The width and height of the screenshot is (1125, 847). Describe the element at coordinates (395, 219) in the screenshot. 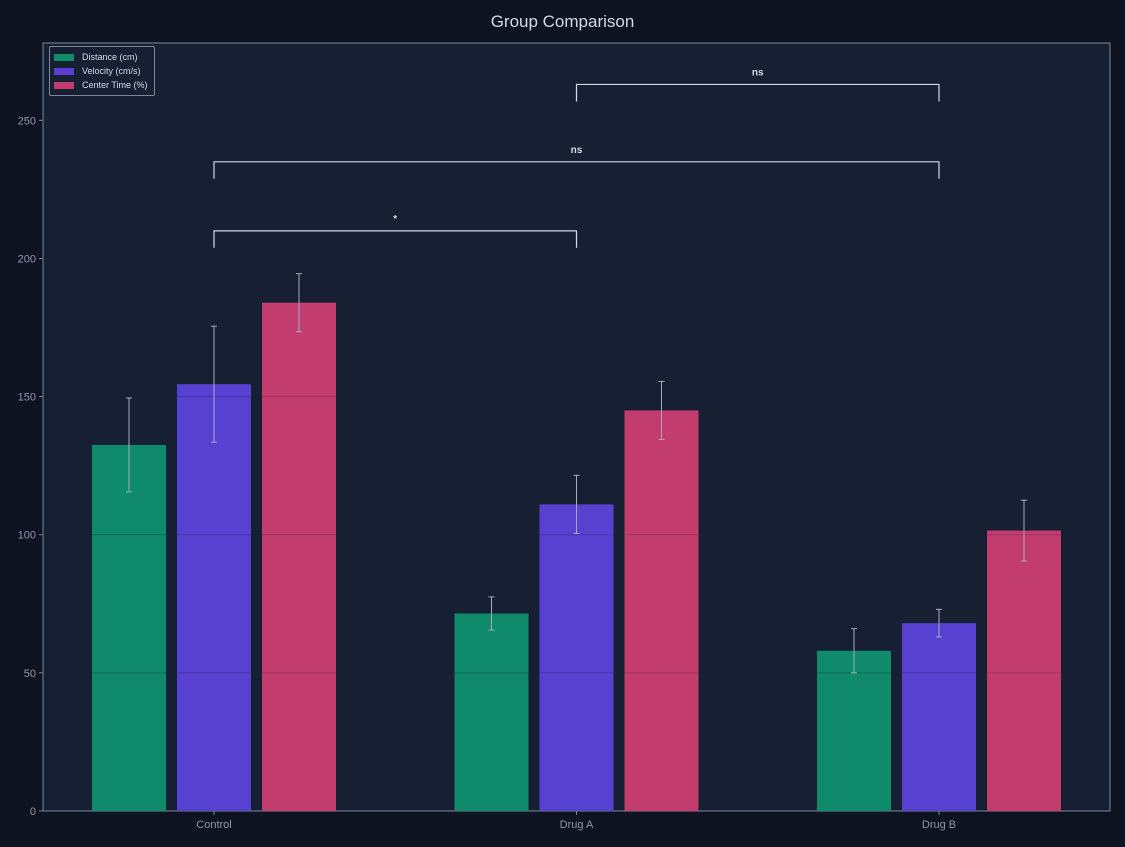

I see `significance-label: *` at that location.